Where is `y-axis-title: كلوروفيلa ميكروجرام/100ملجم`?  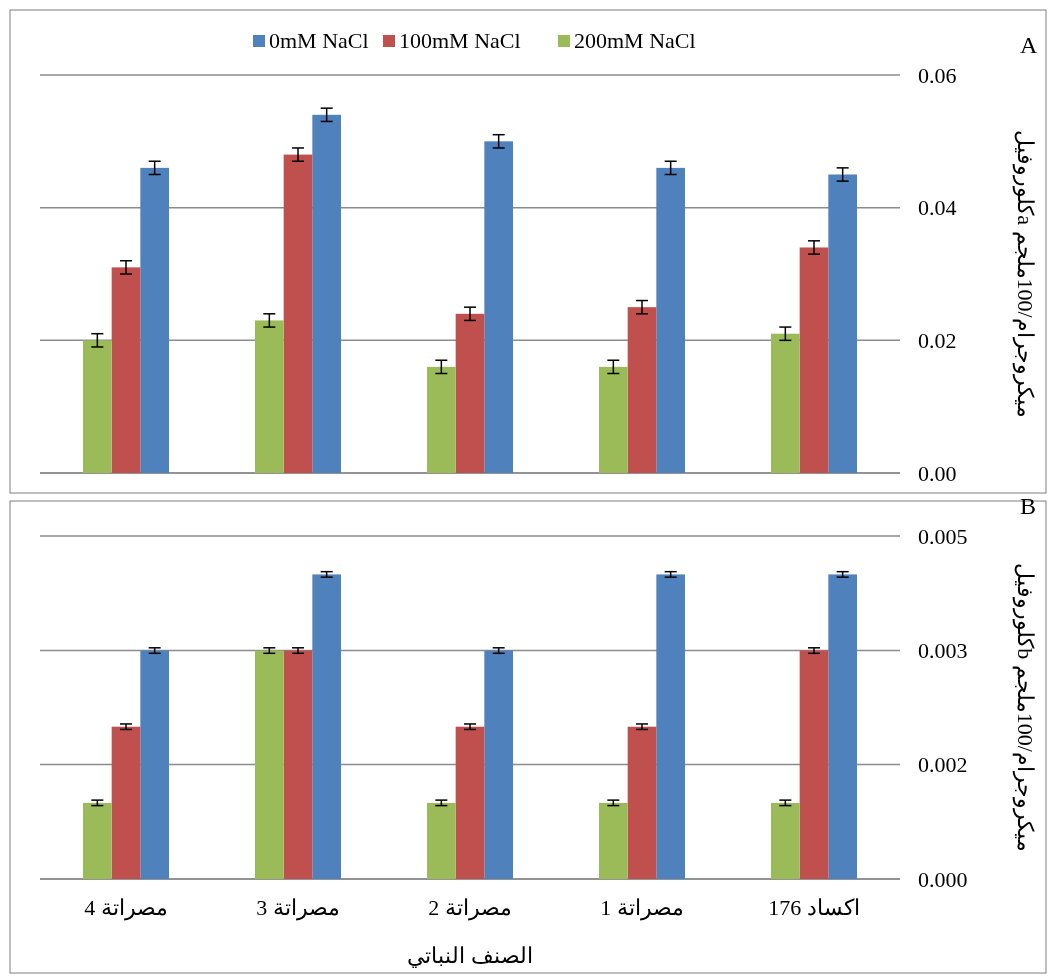
y-axis-title: كلوروفيلa ميكروجرام/100ملجم is located at coordinates (1025, 274).